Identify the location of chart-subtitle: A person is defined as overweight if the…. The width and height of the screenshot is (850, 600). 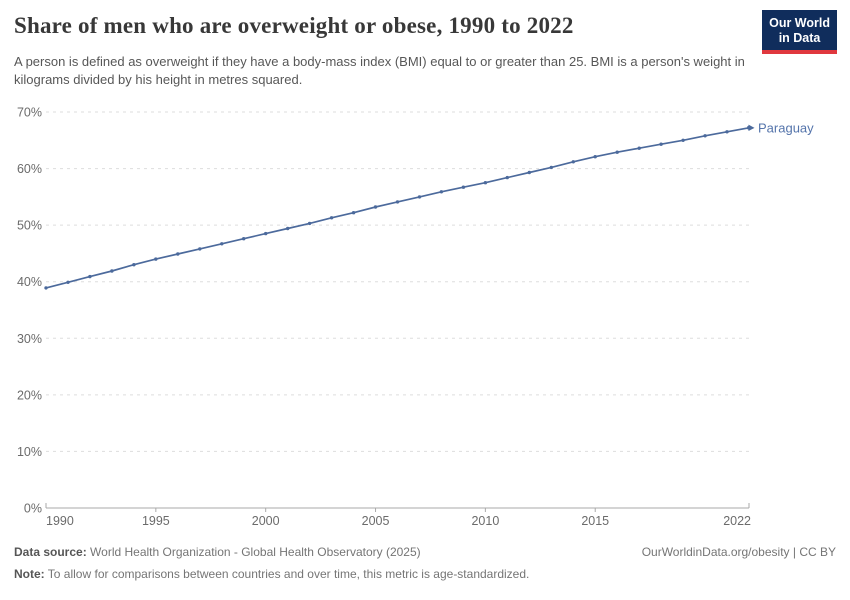
(379, 70).